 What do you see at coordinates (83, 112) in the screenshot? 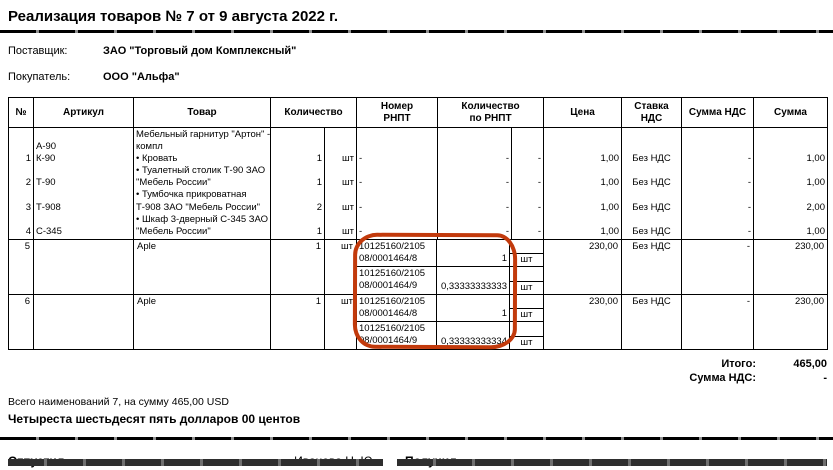
I see `header-article: Артикул` at bounding box center [83, 112].